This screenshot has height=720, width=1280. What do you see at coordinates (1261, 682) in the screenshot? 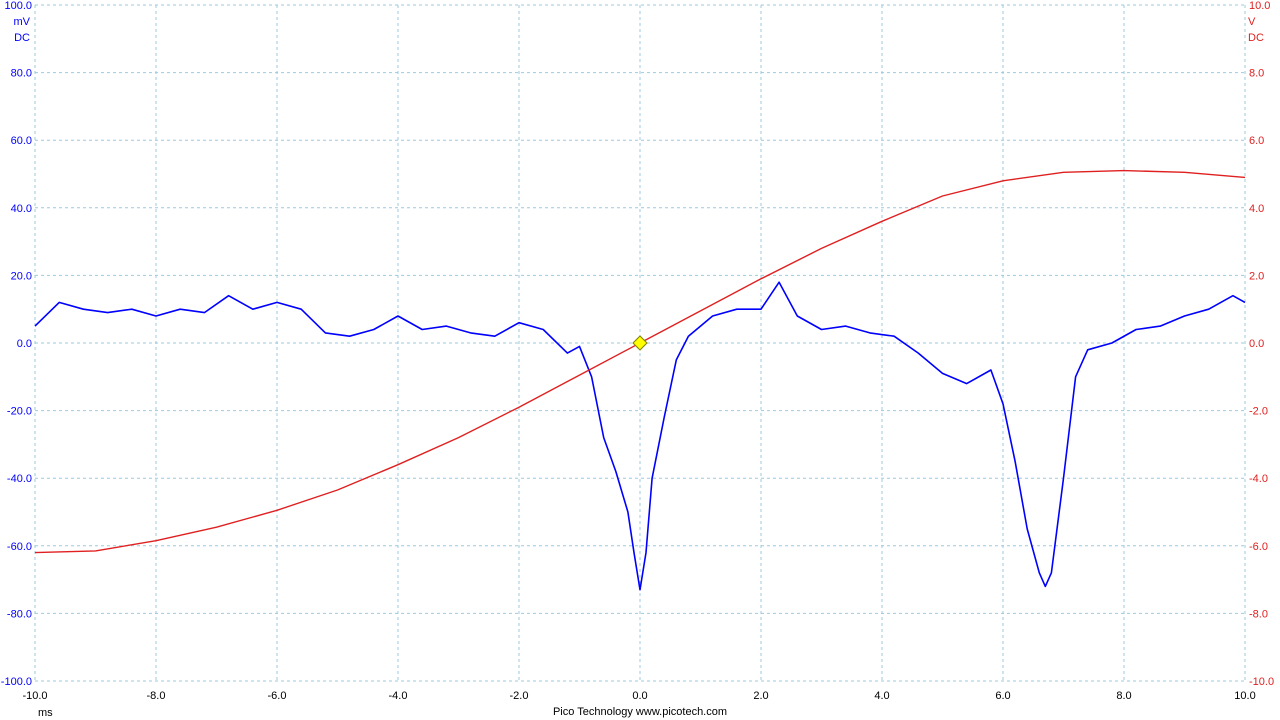
I see `right-tick-label: -10.0` at bounding box center [1261, 682].